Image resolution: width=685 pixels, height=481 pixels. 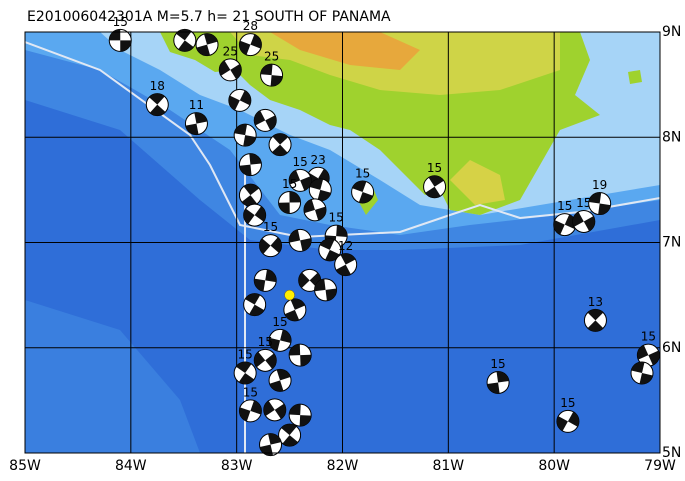 I want to click on island, so click(x=635, y=77).